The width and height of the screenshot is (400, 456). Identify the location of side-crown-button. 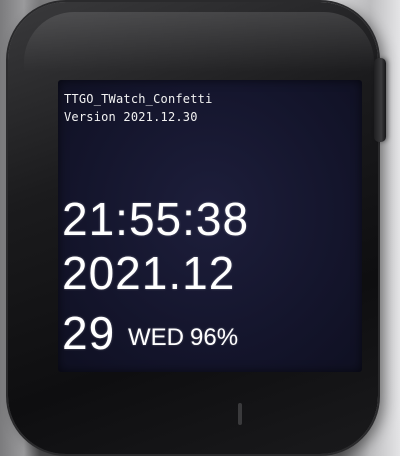
(380, 100).